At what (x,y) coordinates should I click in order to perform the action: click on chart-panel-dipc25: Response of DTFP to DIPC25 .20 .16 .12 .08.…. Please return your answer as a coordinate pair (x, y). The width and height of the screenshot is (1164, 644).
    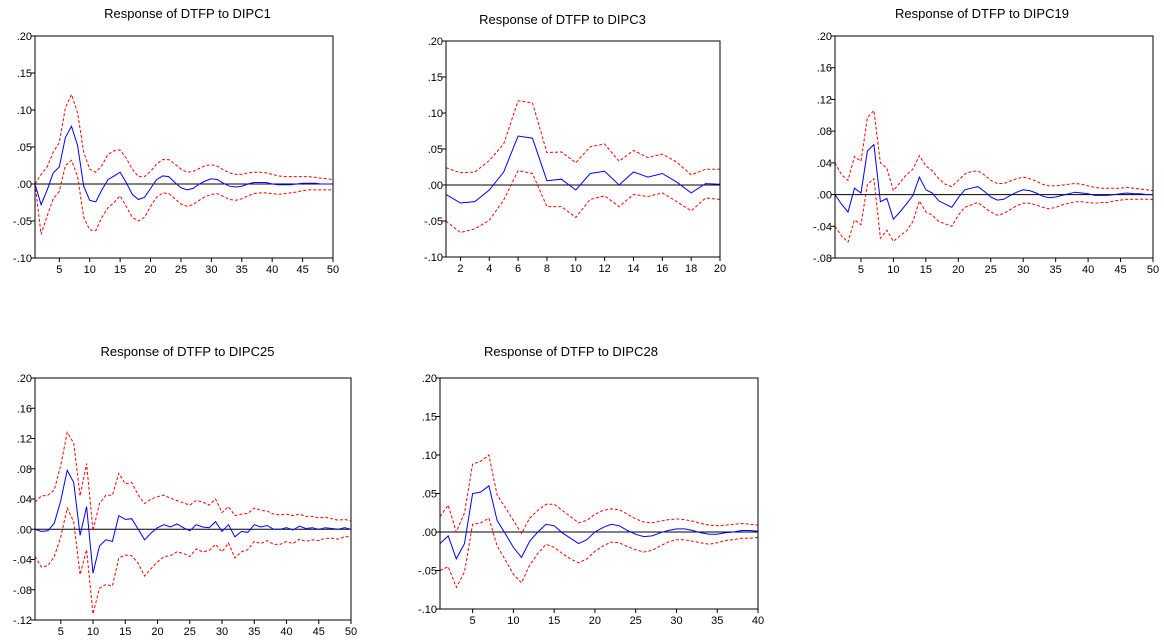
    Looking at the image, I should click on (185, 490).